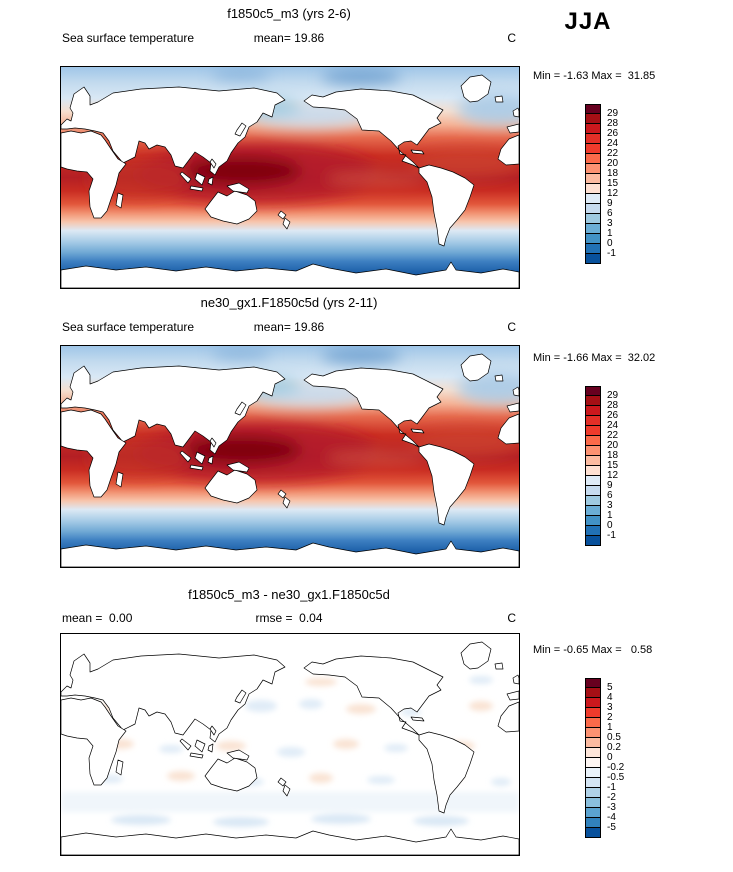  What do you see at coordinates (289, 618) in the screenshot?
I see `panel3-rmse-label: rmse = 0.04` at bounding box center [289, 618].